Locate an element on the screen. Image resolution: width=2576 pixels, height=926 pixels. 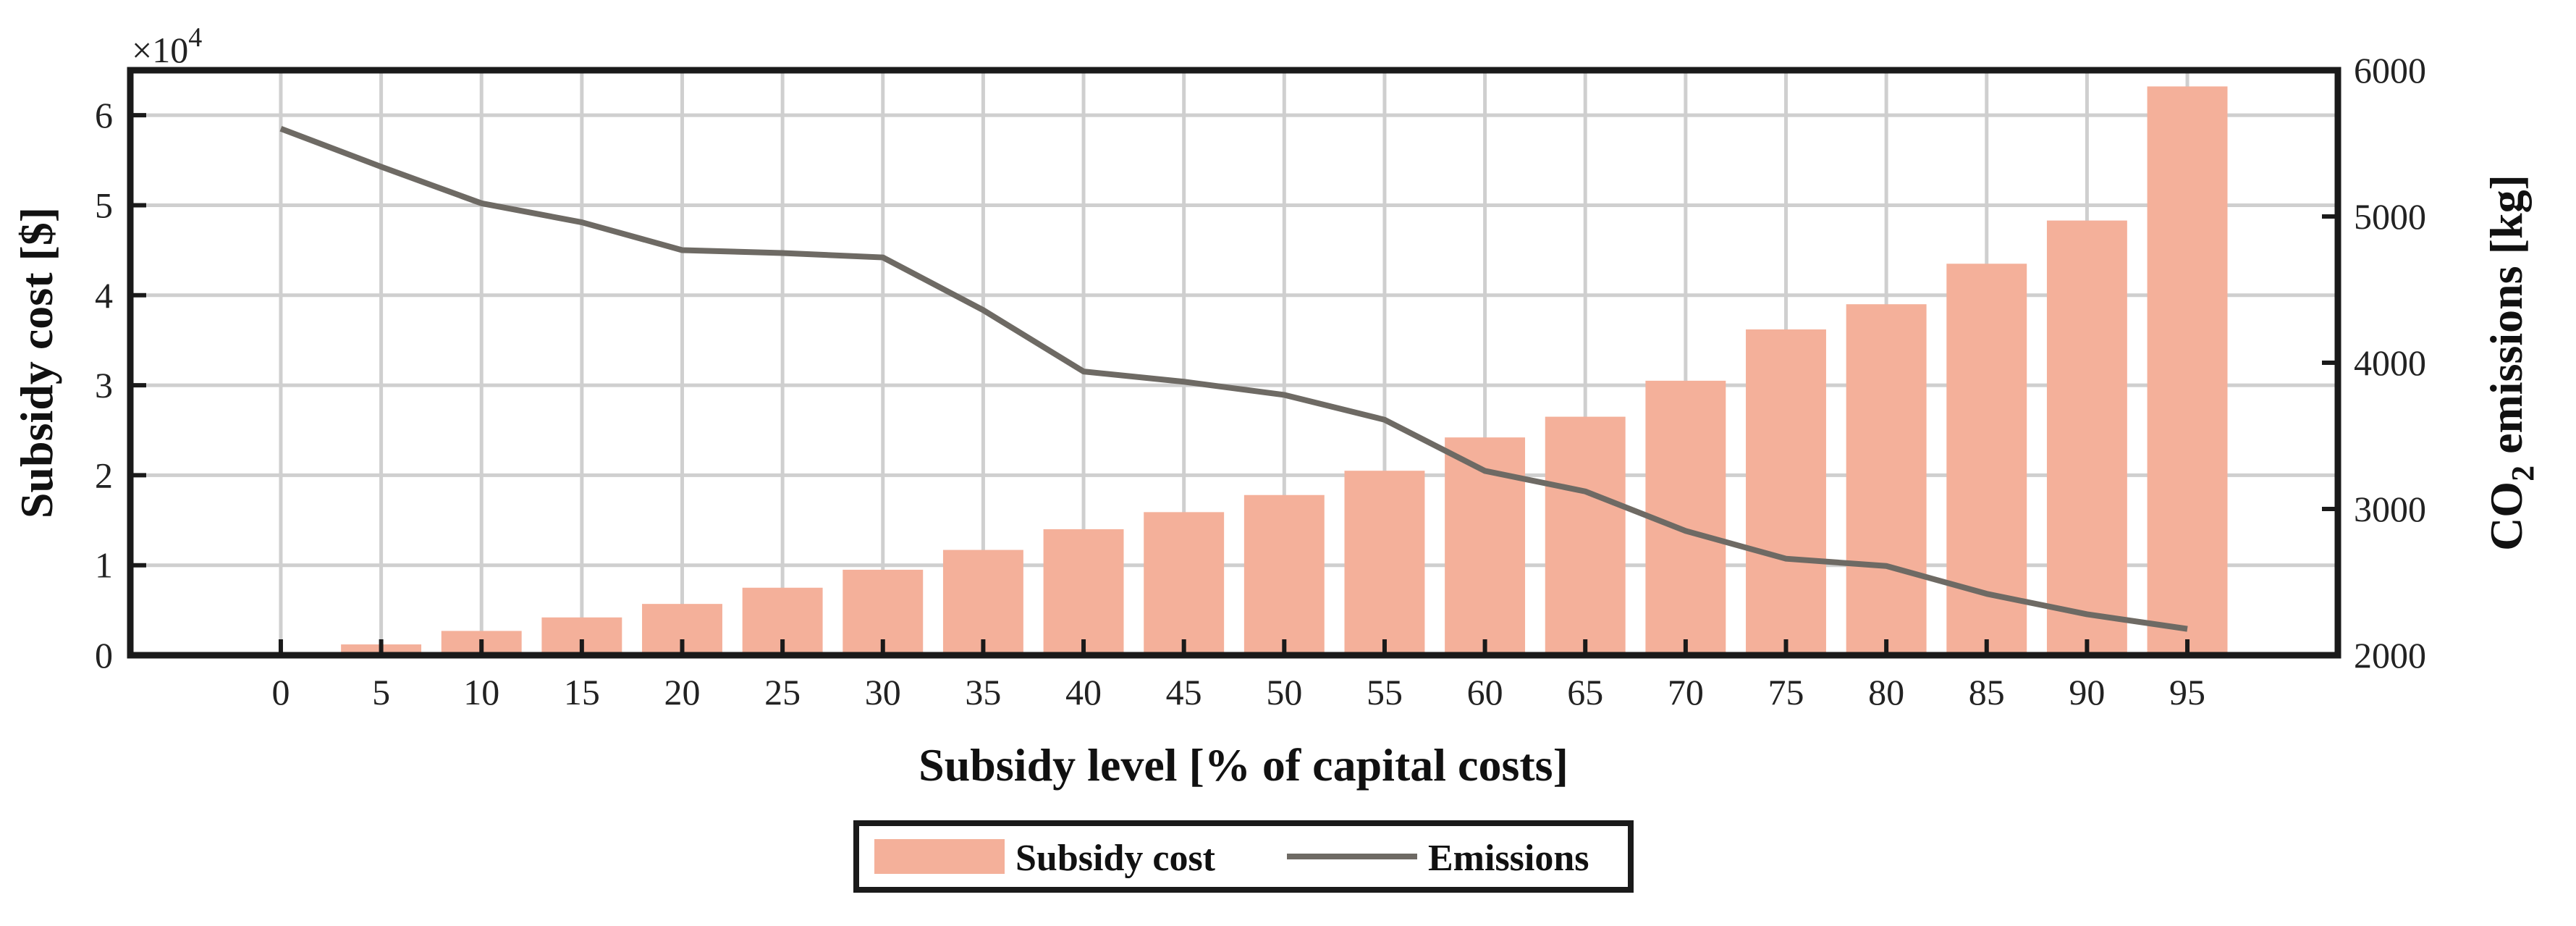
x-tick-label: 85 is located at coordinates (1987, 692).